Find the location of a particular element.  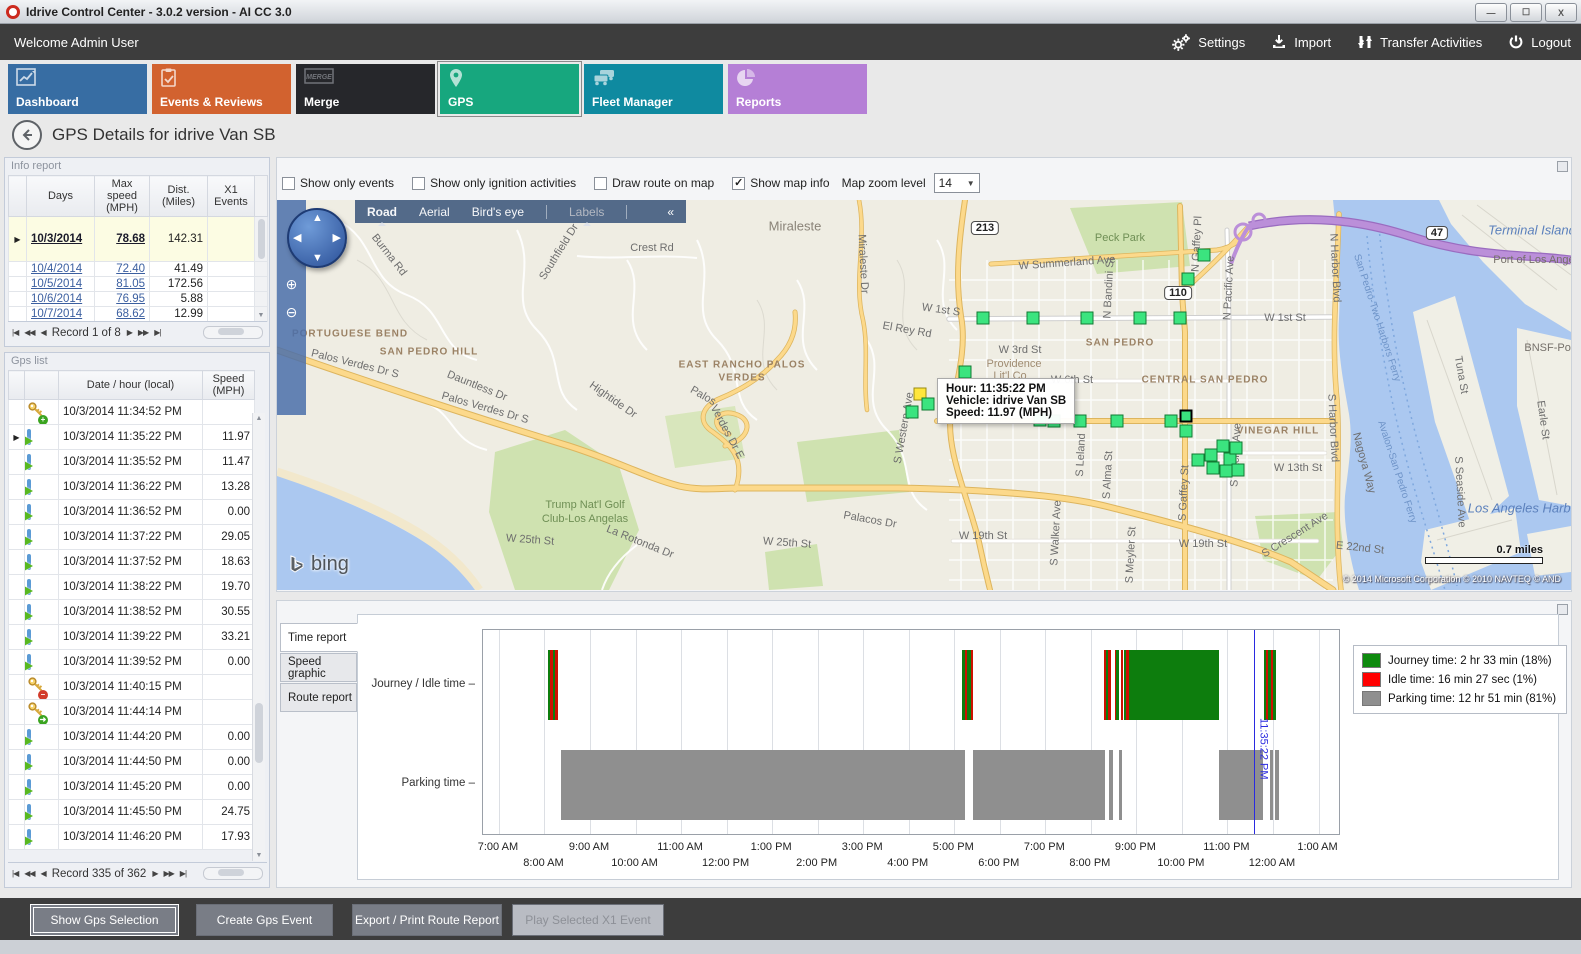

list-item: –10/3/2014 11:40:15 PM is located at coordinates (131, 687).